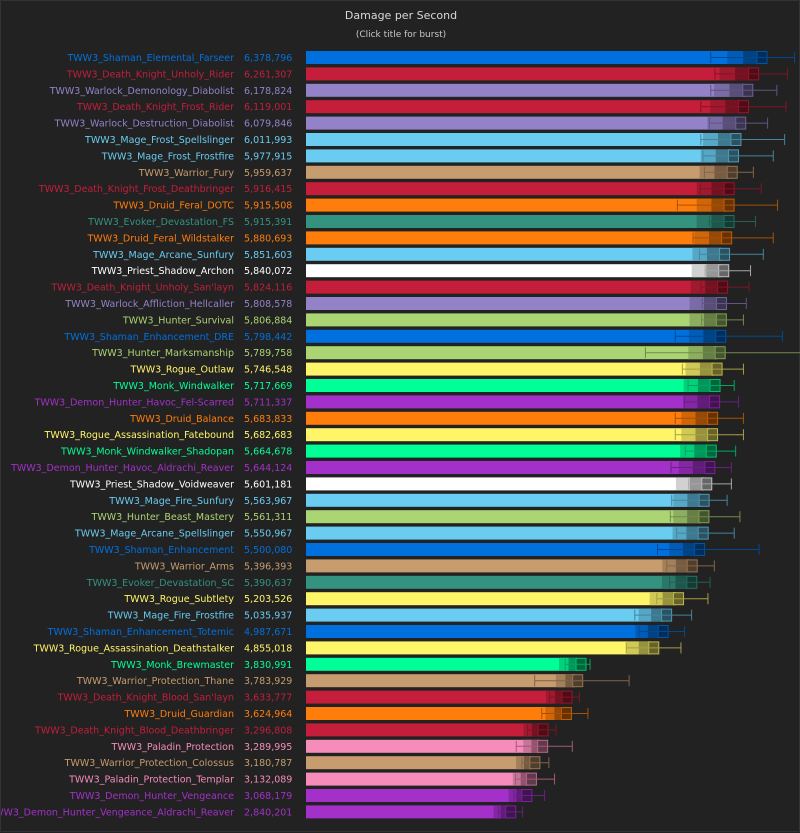 The width and height of the screenshot is (800, 833). I want to click on bar-row: TWW3_Hunter_Marksmanship 5,789,758, so click(445, 353).